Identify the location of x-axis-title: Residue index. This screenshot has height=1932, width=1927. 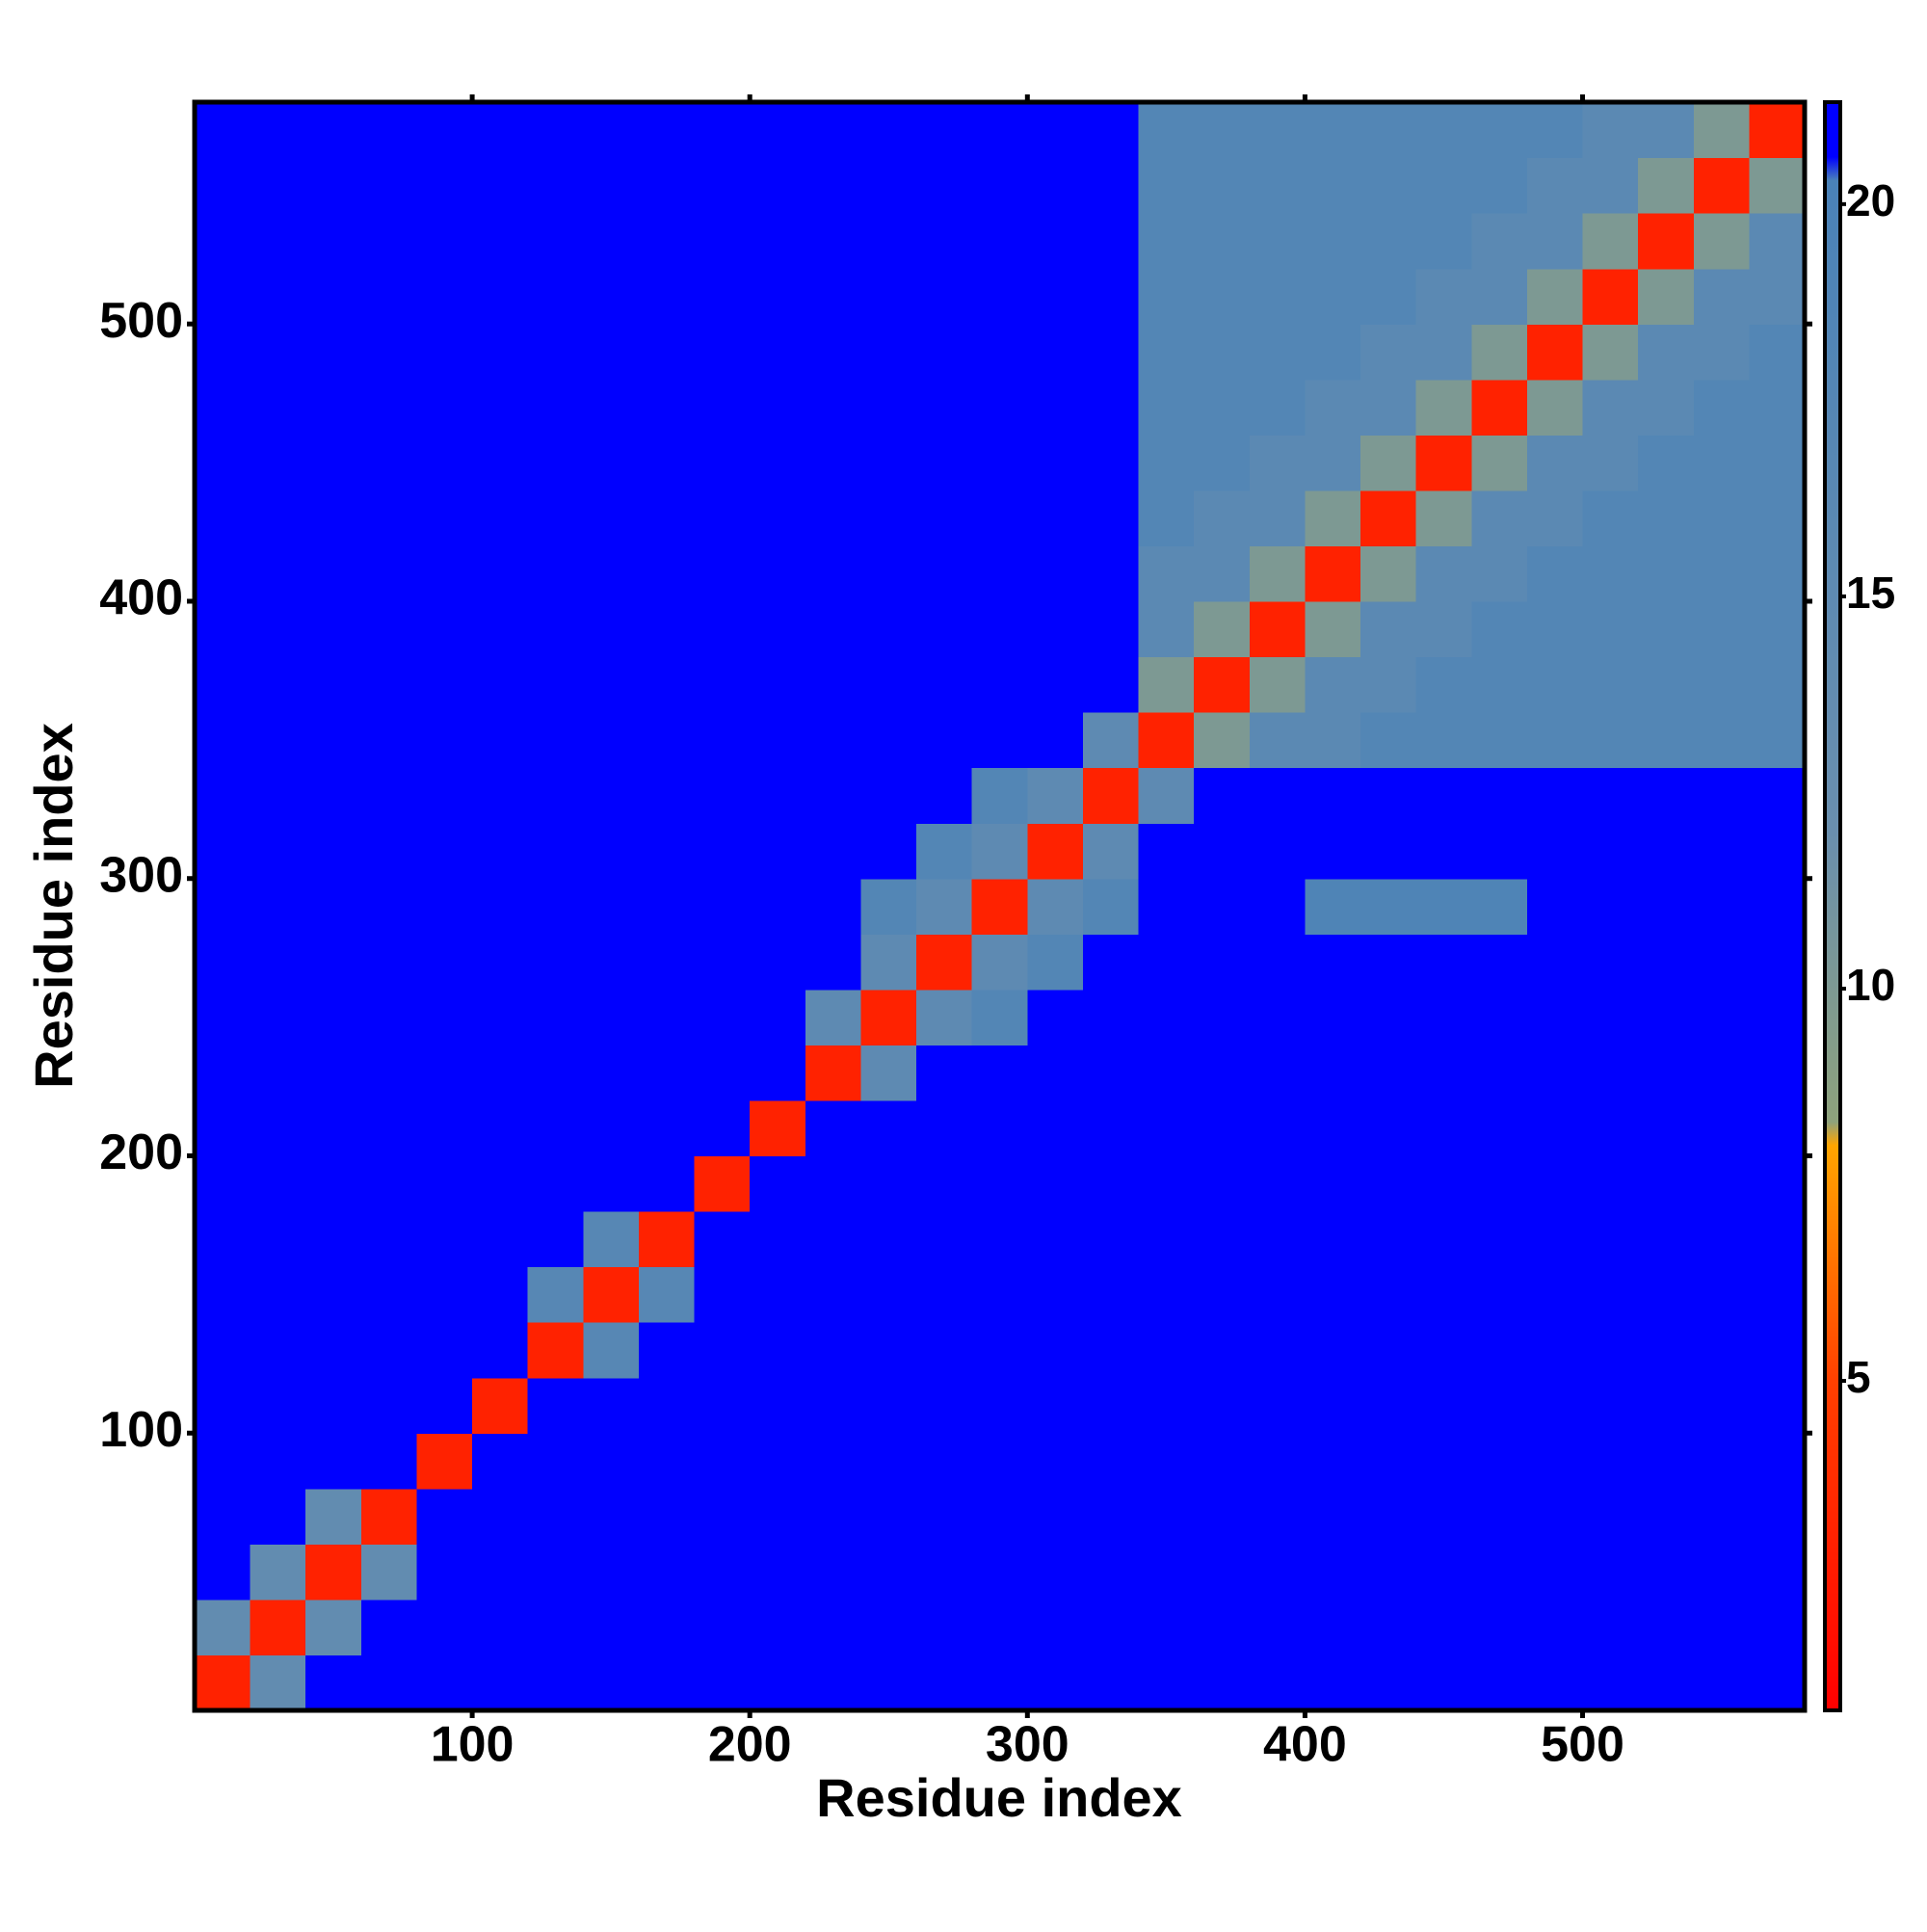
(999, 1797).